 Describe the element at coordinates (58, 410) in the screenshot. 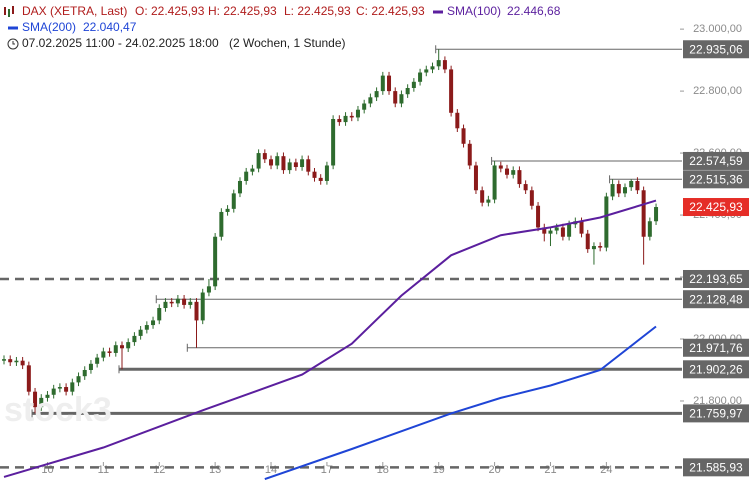

I see `watermark: stock3` at that location.